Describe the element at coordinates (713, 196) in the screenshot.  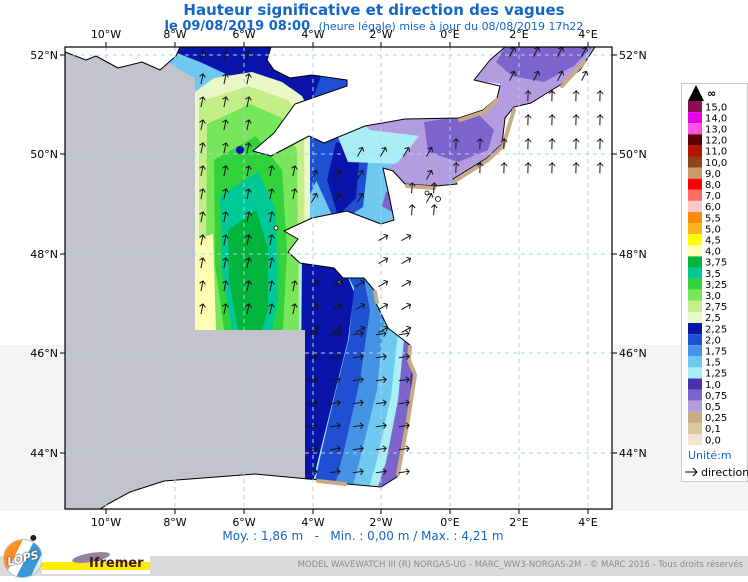
I see `legend-value-label: 7,0` at that location.